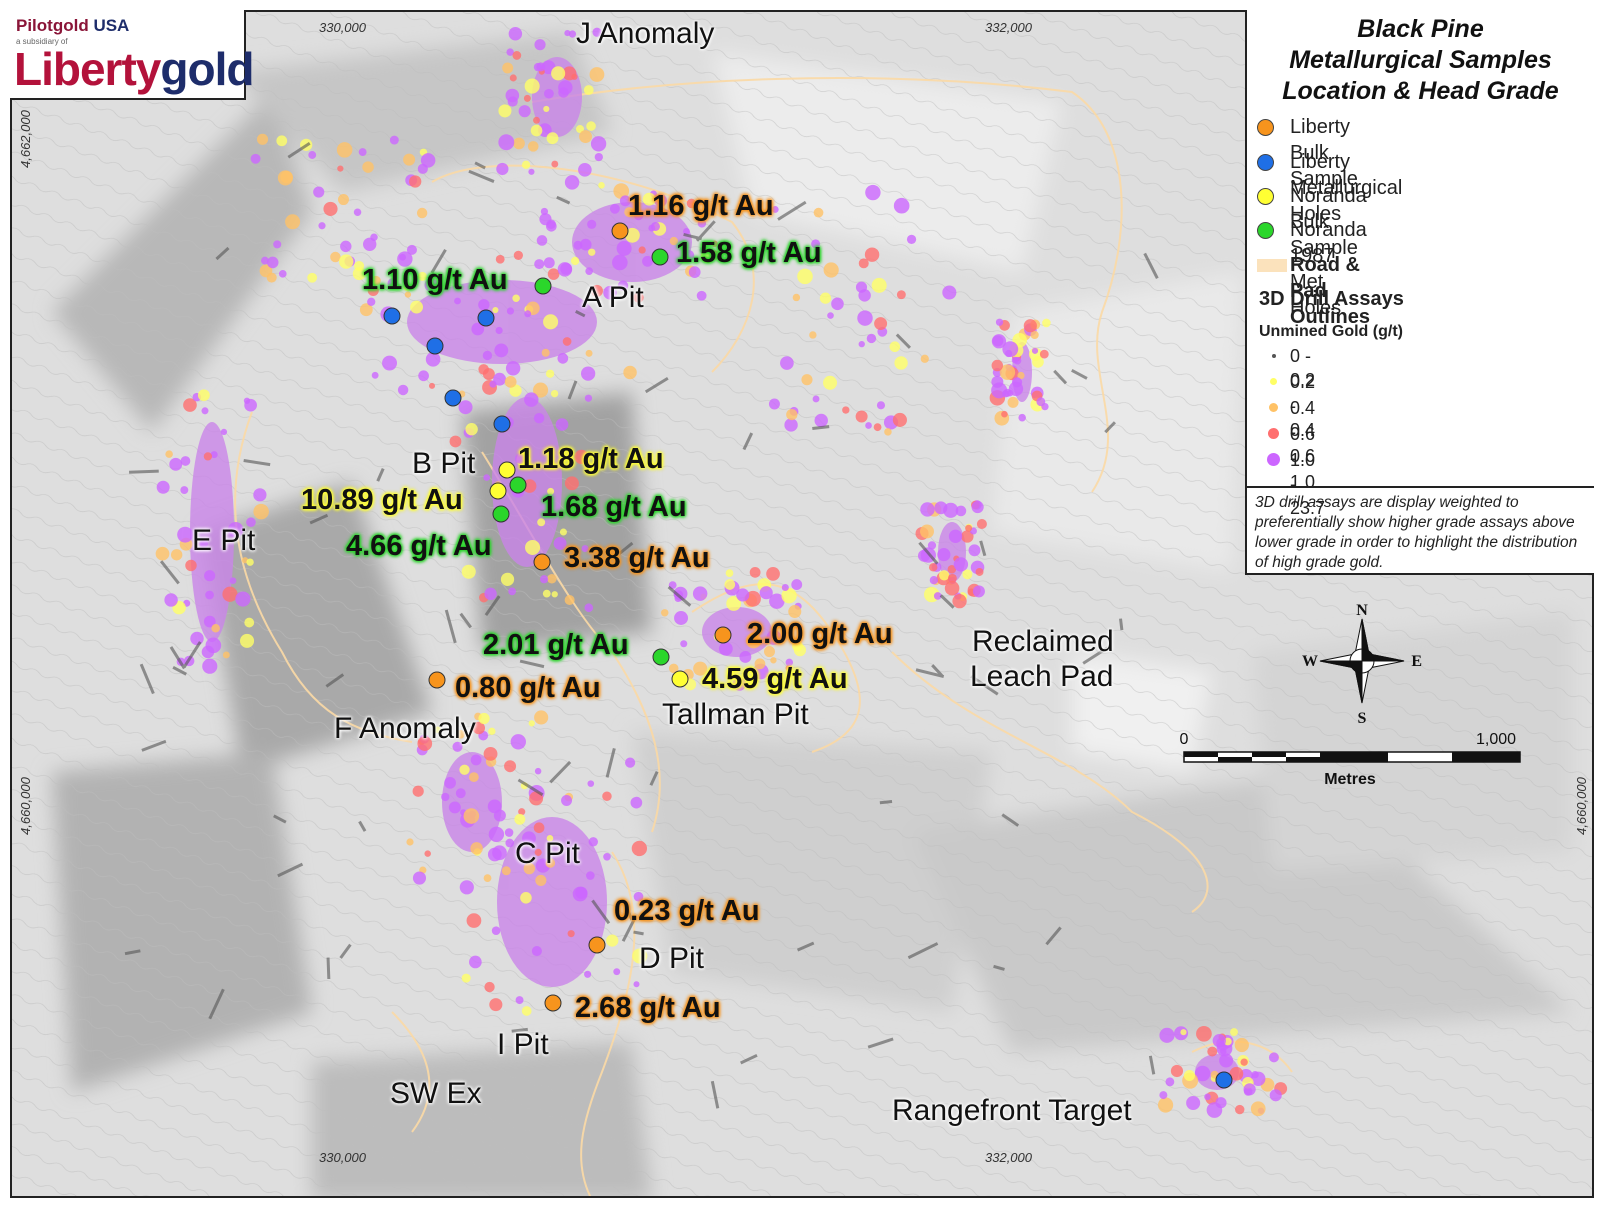 The height and width of the screenshot is (1208, 1604). I want to click on grade-label: 1.18 g/t Au, so click(591, 459).